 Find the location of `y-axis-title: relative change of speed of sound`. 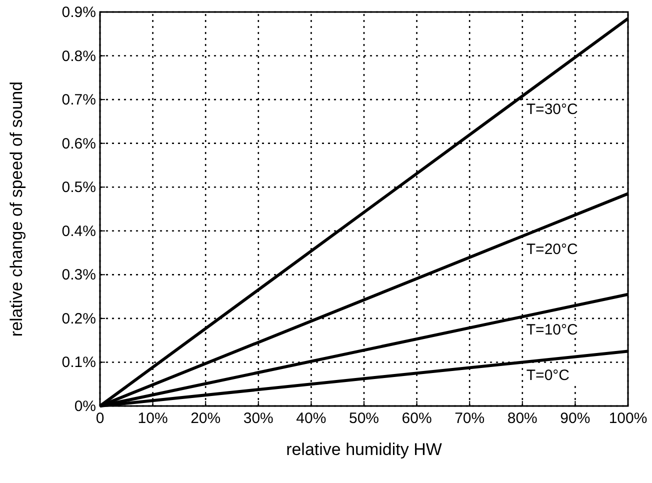

y-axis-title: relative change of speed of sound is located at coordinates (16, 209).